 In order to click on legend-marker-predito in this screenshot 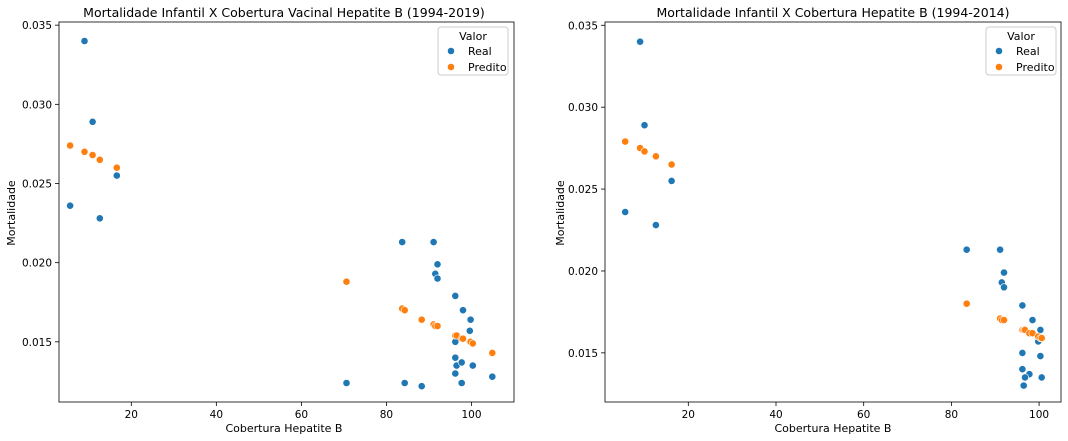, I will do `click(451, 67)`.